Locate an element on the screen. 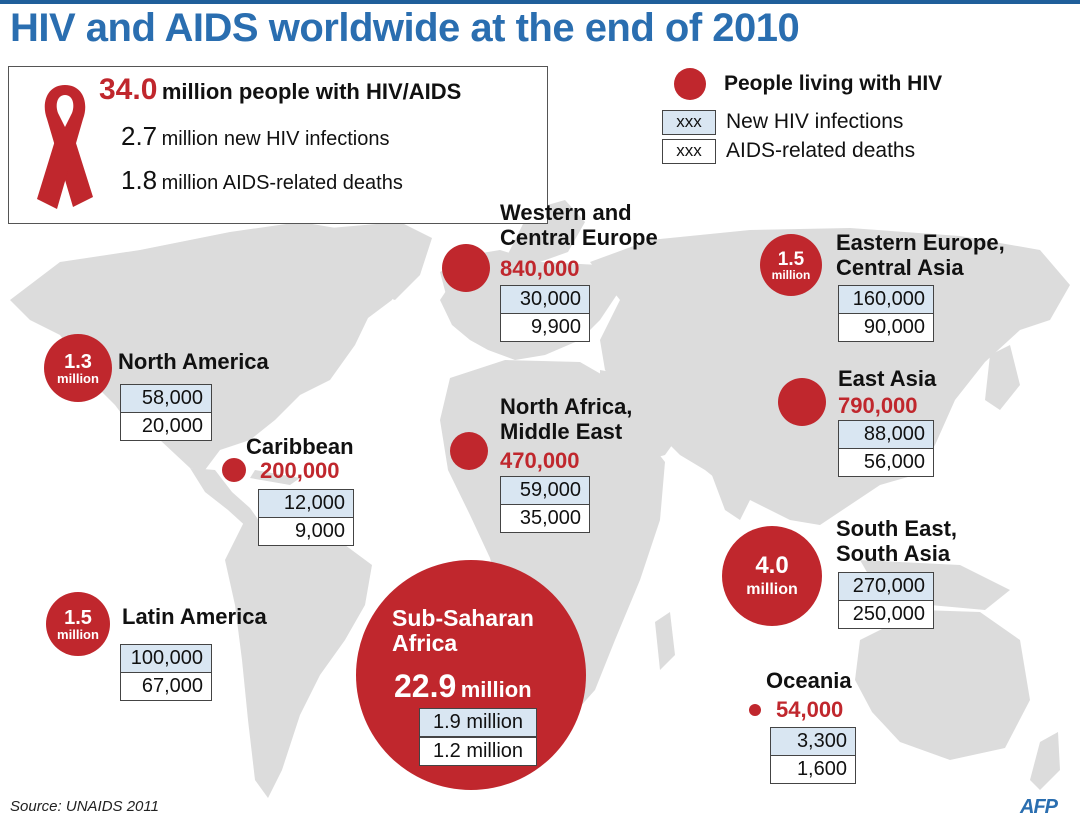 The width and height of the screenshot is (1080, 828). oceania-living: 54,000 is located at coordinates (810, 709).